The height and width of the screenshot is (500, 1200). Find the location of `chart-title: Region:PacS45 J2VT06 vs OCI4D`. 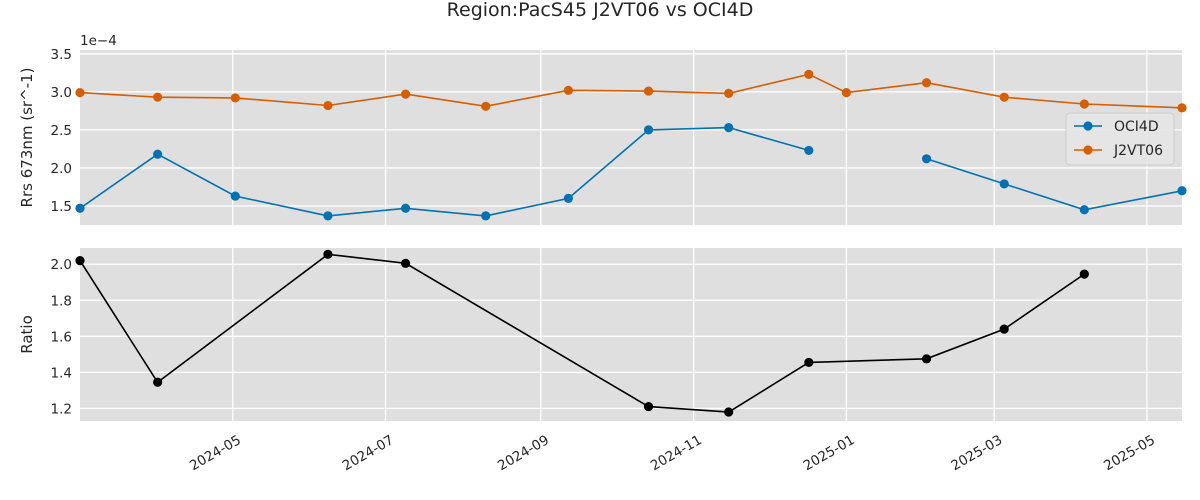

chart-title: Region:PacS45 J2VT06 vs OCI4D is located at coordinates (600, 10).